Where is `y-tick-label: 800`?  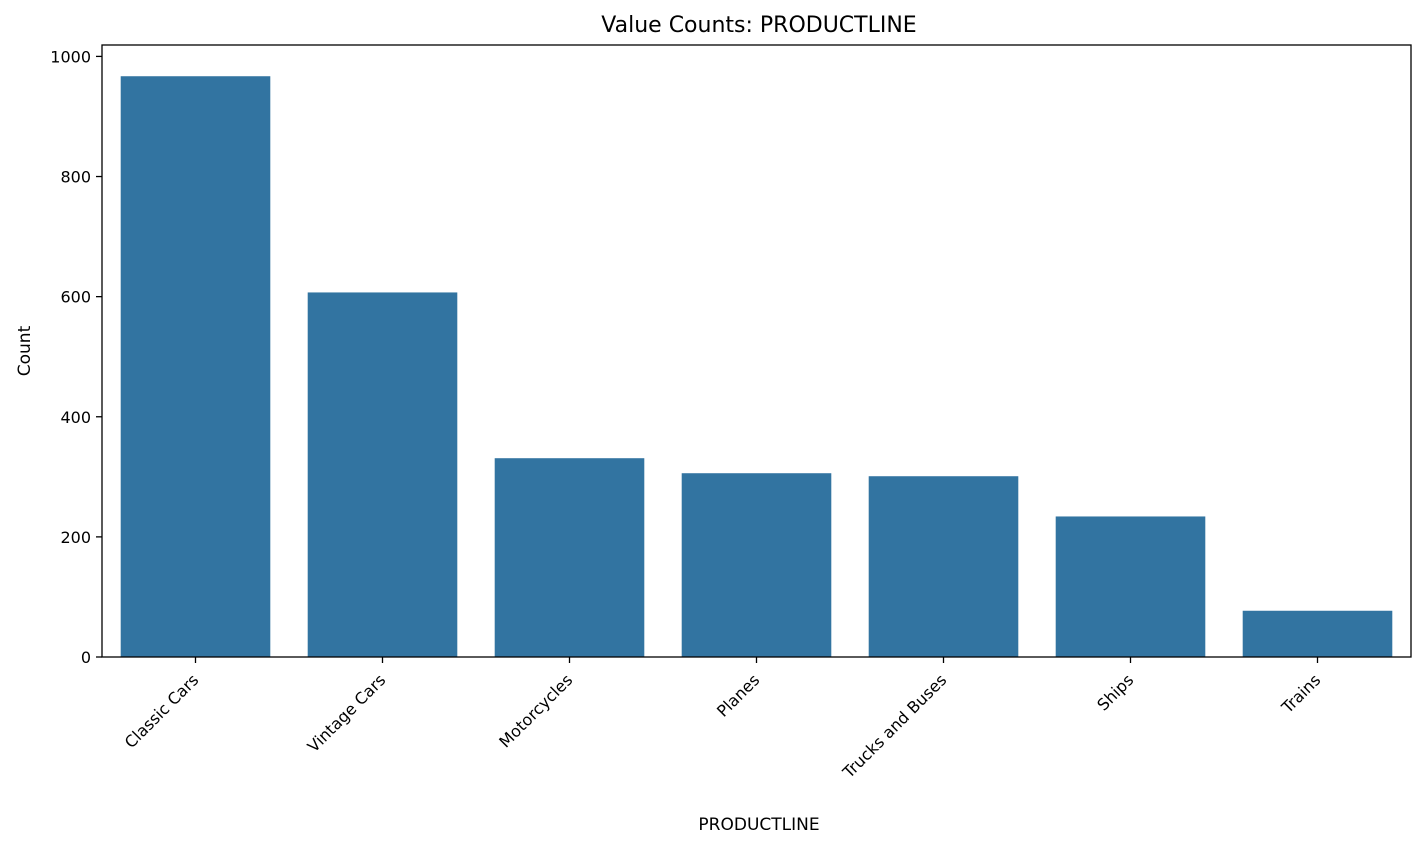 y-tick-label: 800 is located at coordinates (75, 177).